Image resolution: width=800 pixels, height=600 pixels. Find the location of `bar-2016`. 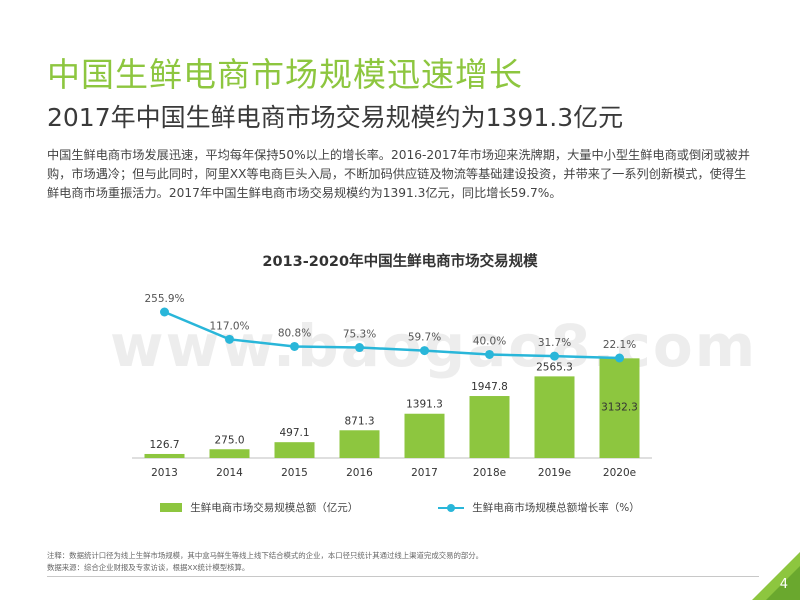

bar-2016 is located at coordinates (359, 444).